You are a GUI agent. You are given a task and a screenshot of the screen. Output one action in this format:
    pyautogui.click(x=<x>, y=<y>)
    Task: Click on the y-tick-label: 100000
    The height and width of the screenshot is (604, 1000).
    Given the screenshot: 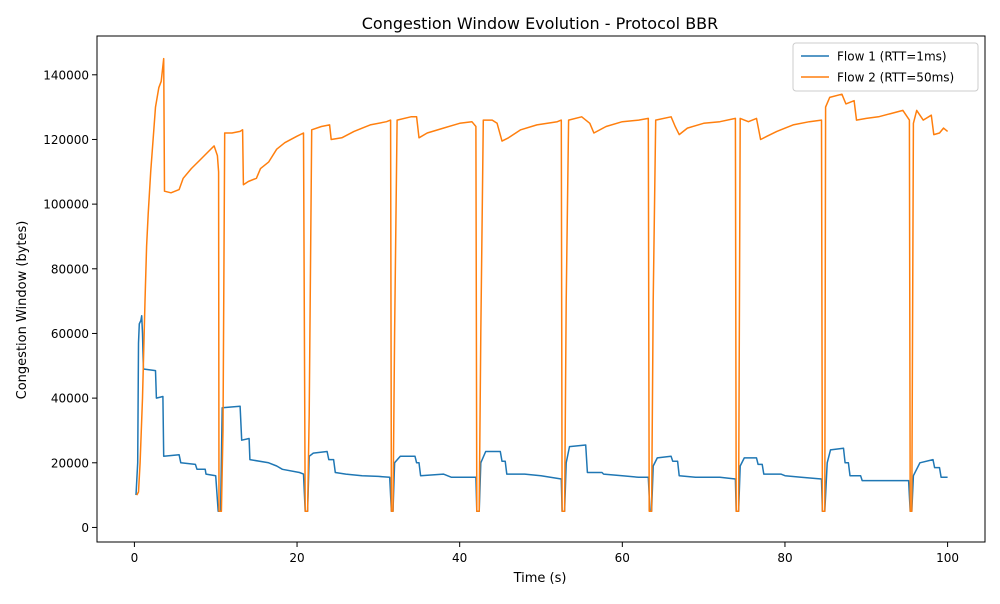 What is the action you would take?
    pyautogui.click(x=66, y=205)
    